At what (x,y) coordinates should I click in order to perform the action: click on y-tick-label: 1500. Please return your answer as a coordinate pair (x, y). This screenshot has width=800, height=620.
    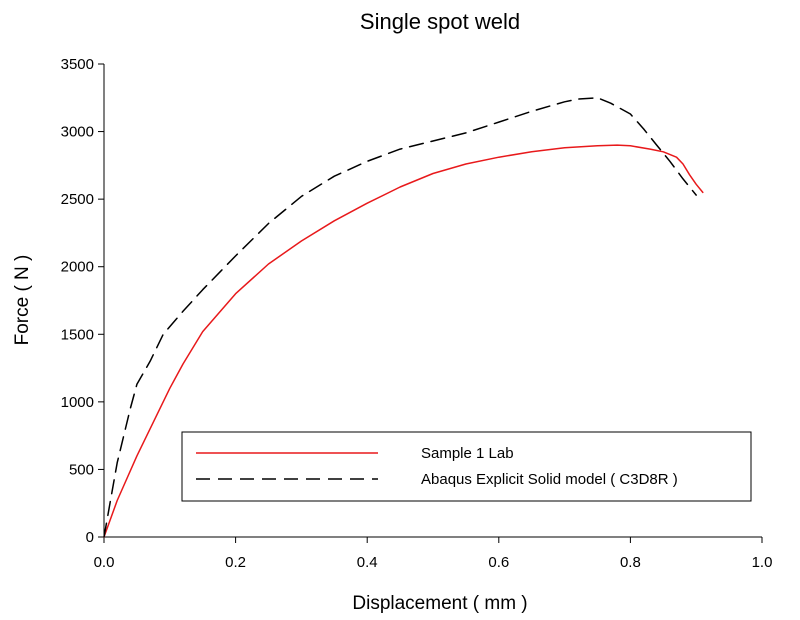
    Looking at the image, I should click on (77, 334).